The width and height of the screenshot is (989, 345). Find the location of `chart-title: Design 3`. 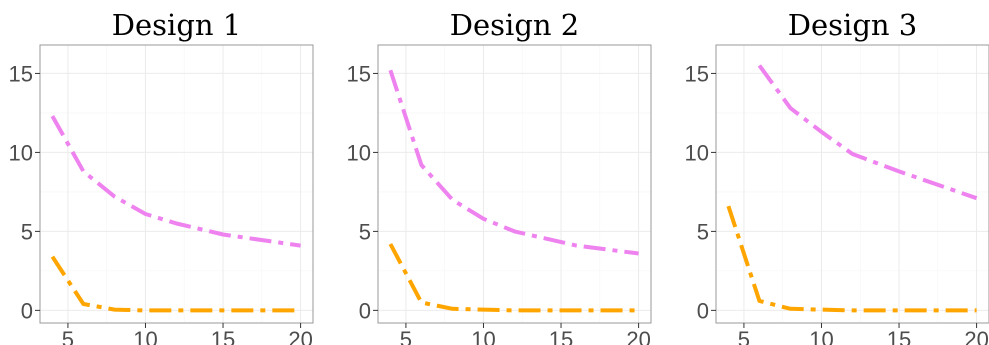

chart-title: Design 3 is located at coordinates (852, 25).